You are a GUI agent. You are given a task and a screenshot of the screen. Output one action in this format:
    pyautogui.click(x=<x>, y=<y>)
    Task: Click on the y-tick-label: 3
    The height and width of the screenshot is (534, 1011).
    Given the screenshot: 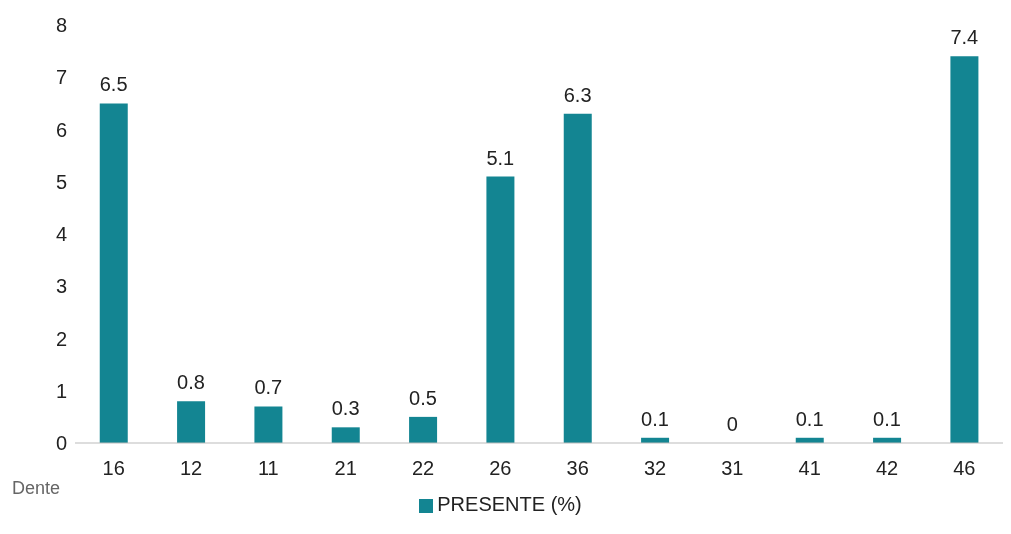 What is the action you would take?
    pyautogui.click(x=61, y=286)
    